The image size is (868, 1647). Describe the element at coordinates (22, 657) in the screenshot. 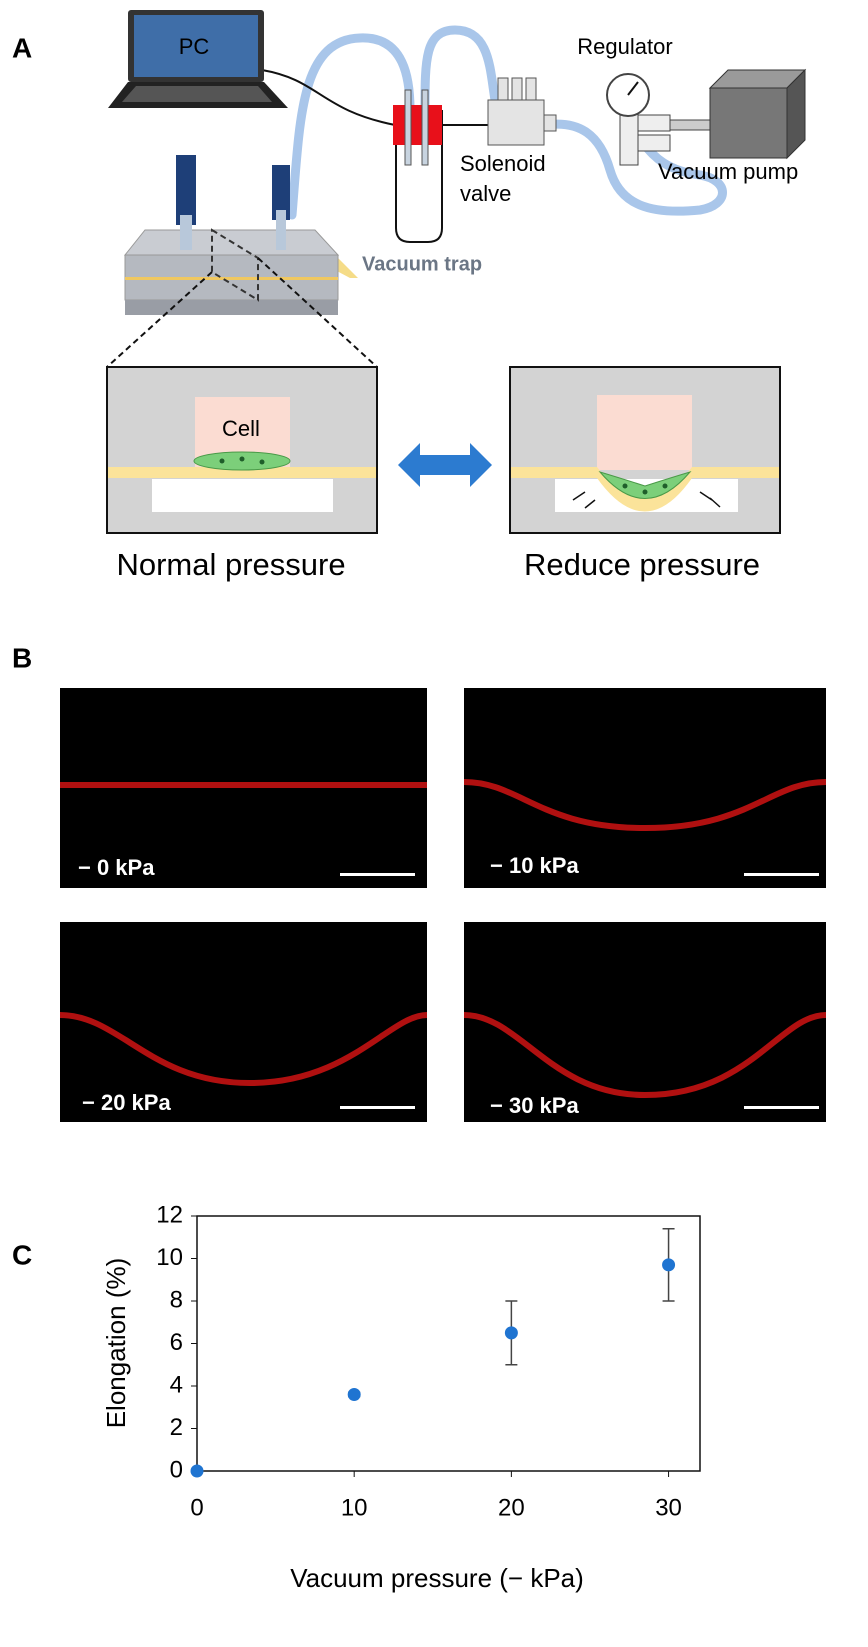

I see `panel-label: B` at that location.